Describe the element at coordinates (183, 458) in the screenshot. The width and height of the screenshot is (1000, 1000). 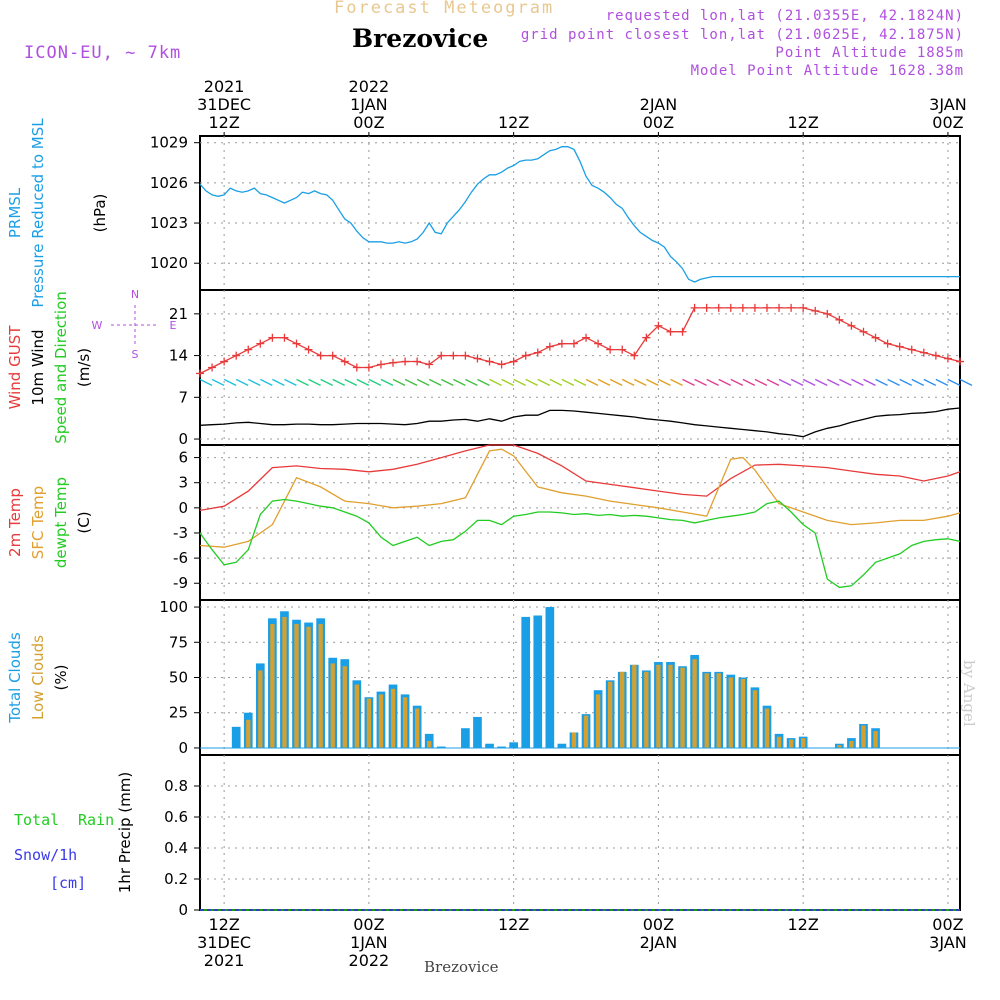
I see `ytick-label: 6` at that location.